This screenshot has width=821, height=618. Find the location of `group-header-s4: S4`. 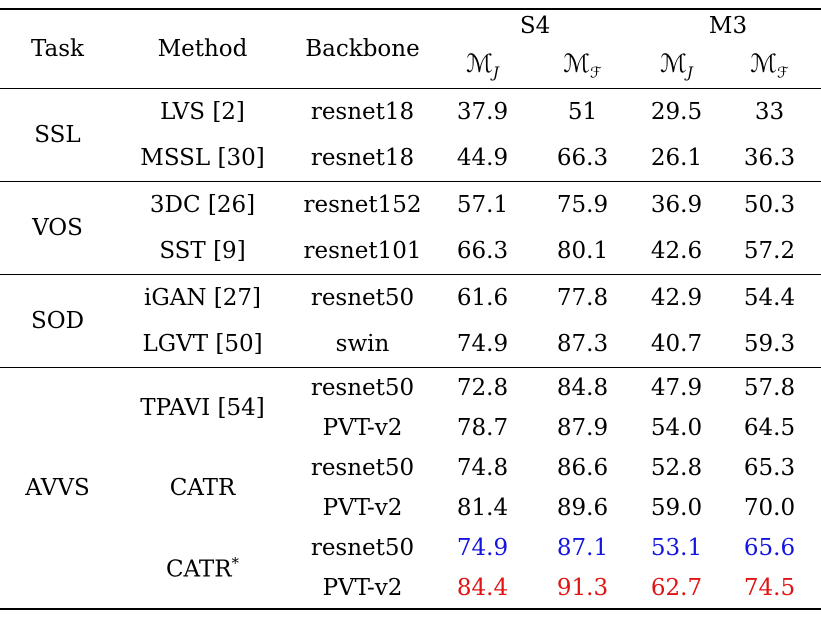

group-header-s4: S4 is located at coordinates (535, 26).